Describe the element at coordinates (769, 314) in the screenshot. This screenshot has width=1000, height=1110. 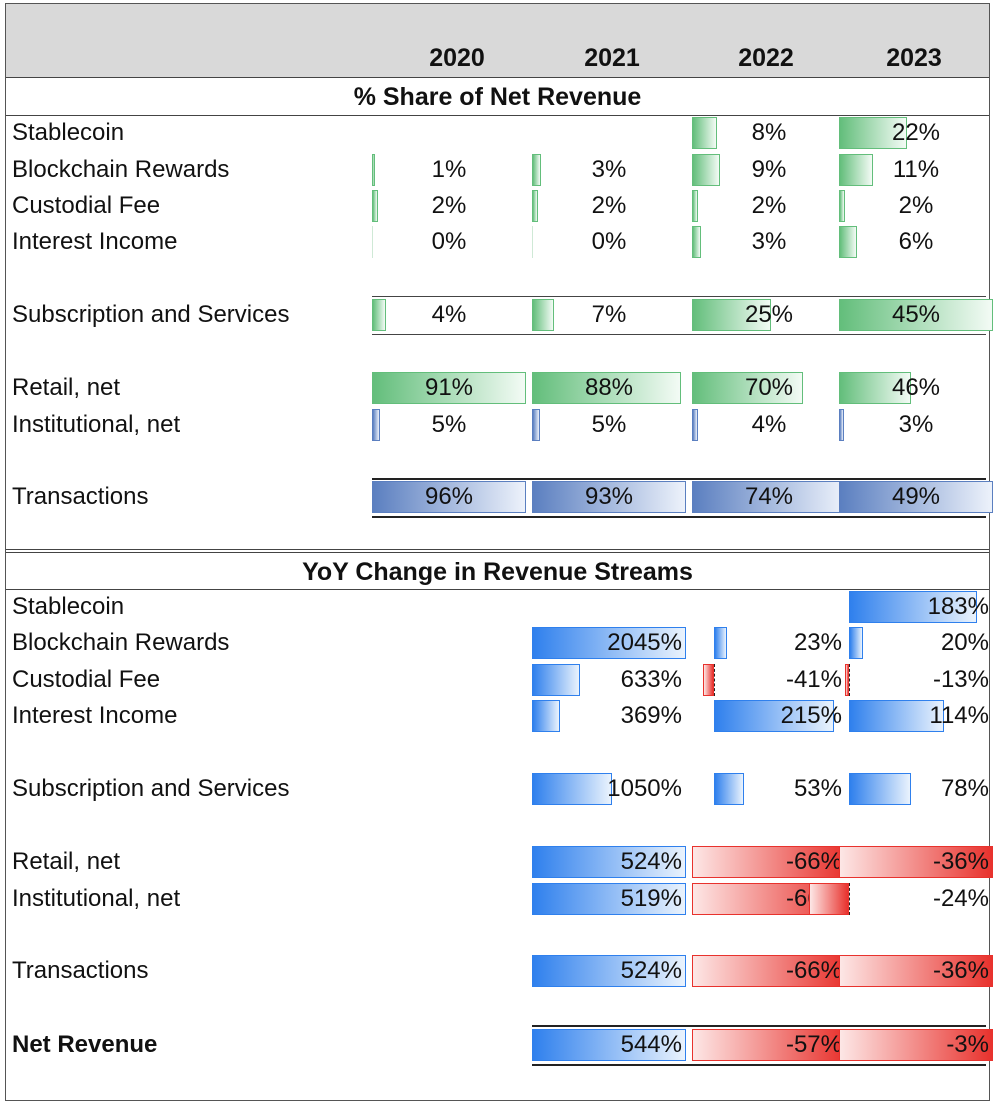
I see `cell-value: 25%` at that location.